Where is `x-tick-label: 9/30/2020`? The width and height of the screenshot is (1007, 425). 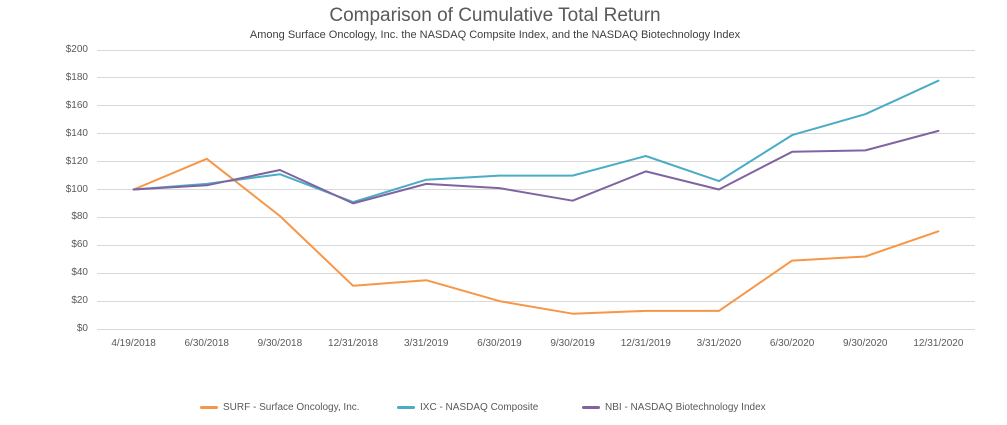 x-tick-label: 9/30/2020 is located at coordinates (865, 343).